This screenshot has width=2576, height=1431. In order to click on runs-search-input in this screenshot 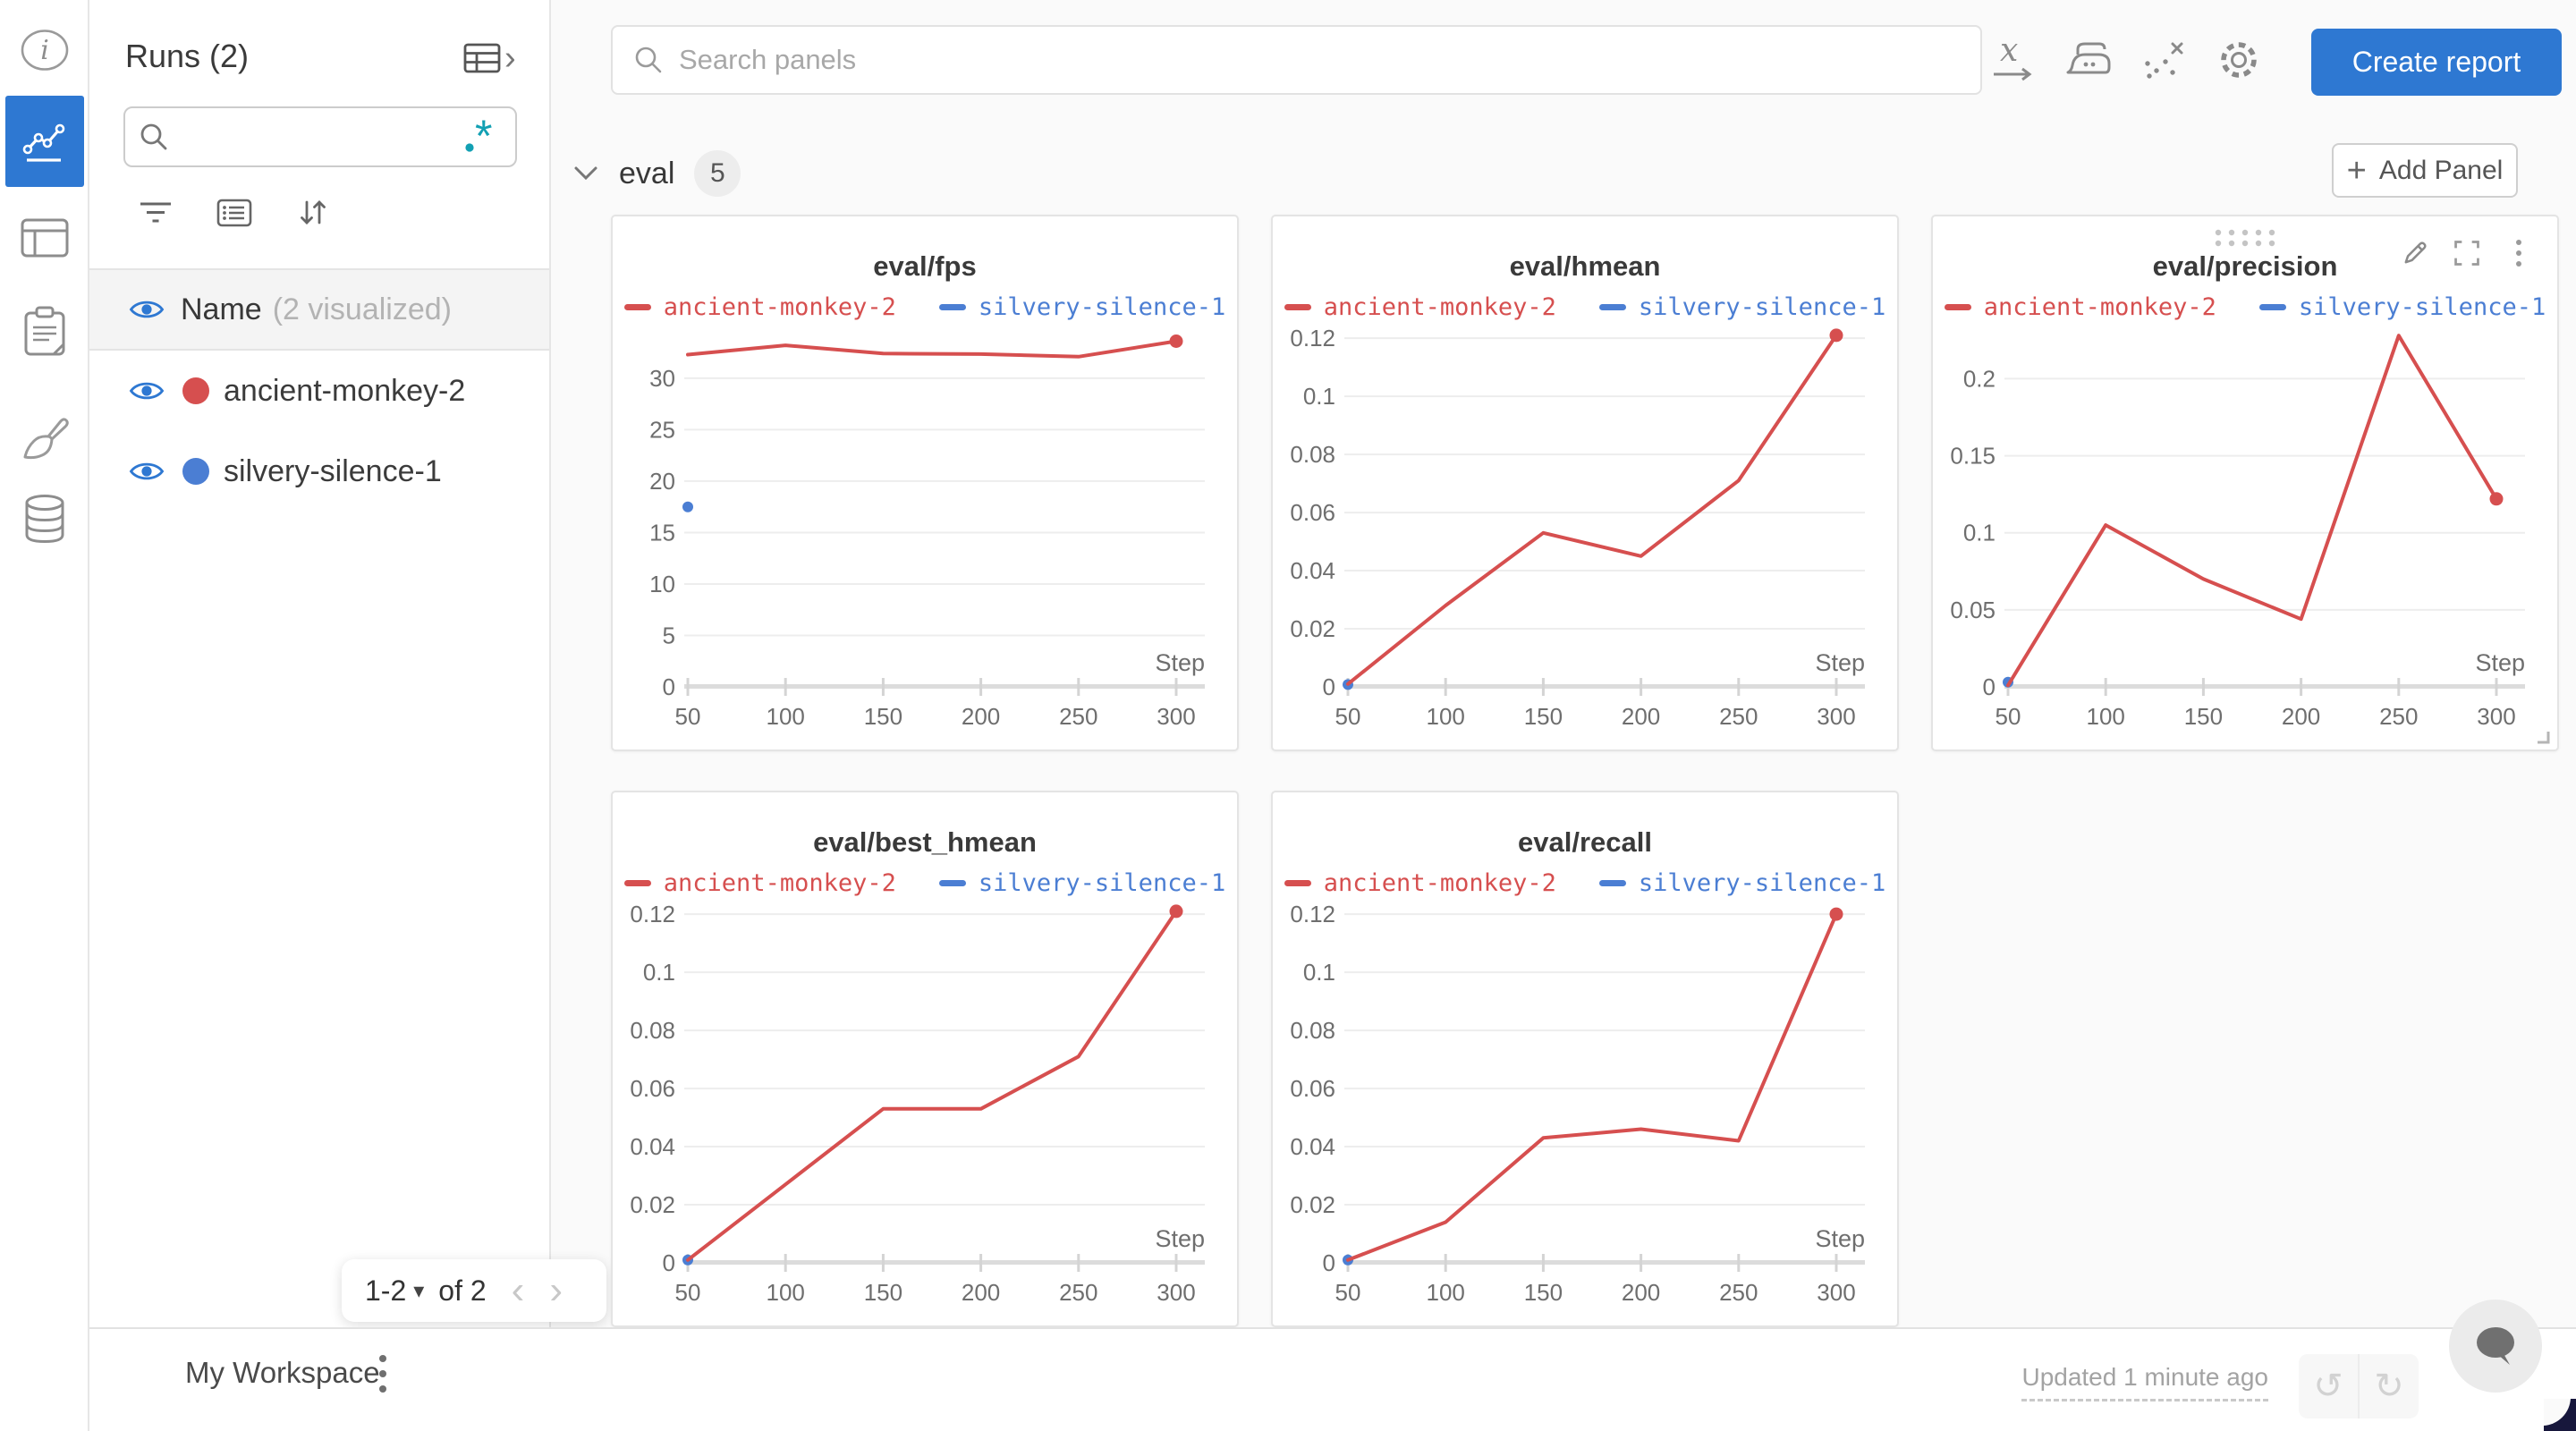, I will do `click(321, 137)`.